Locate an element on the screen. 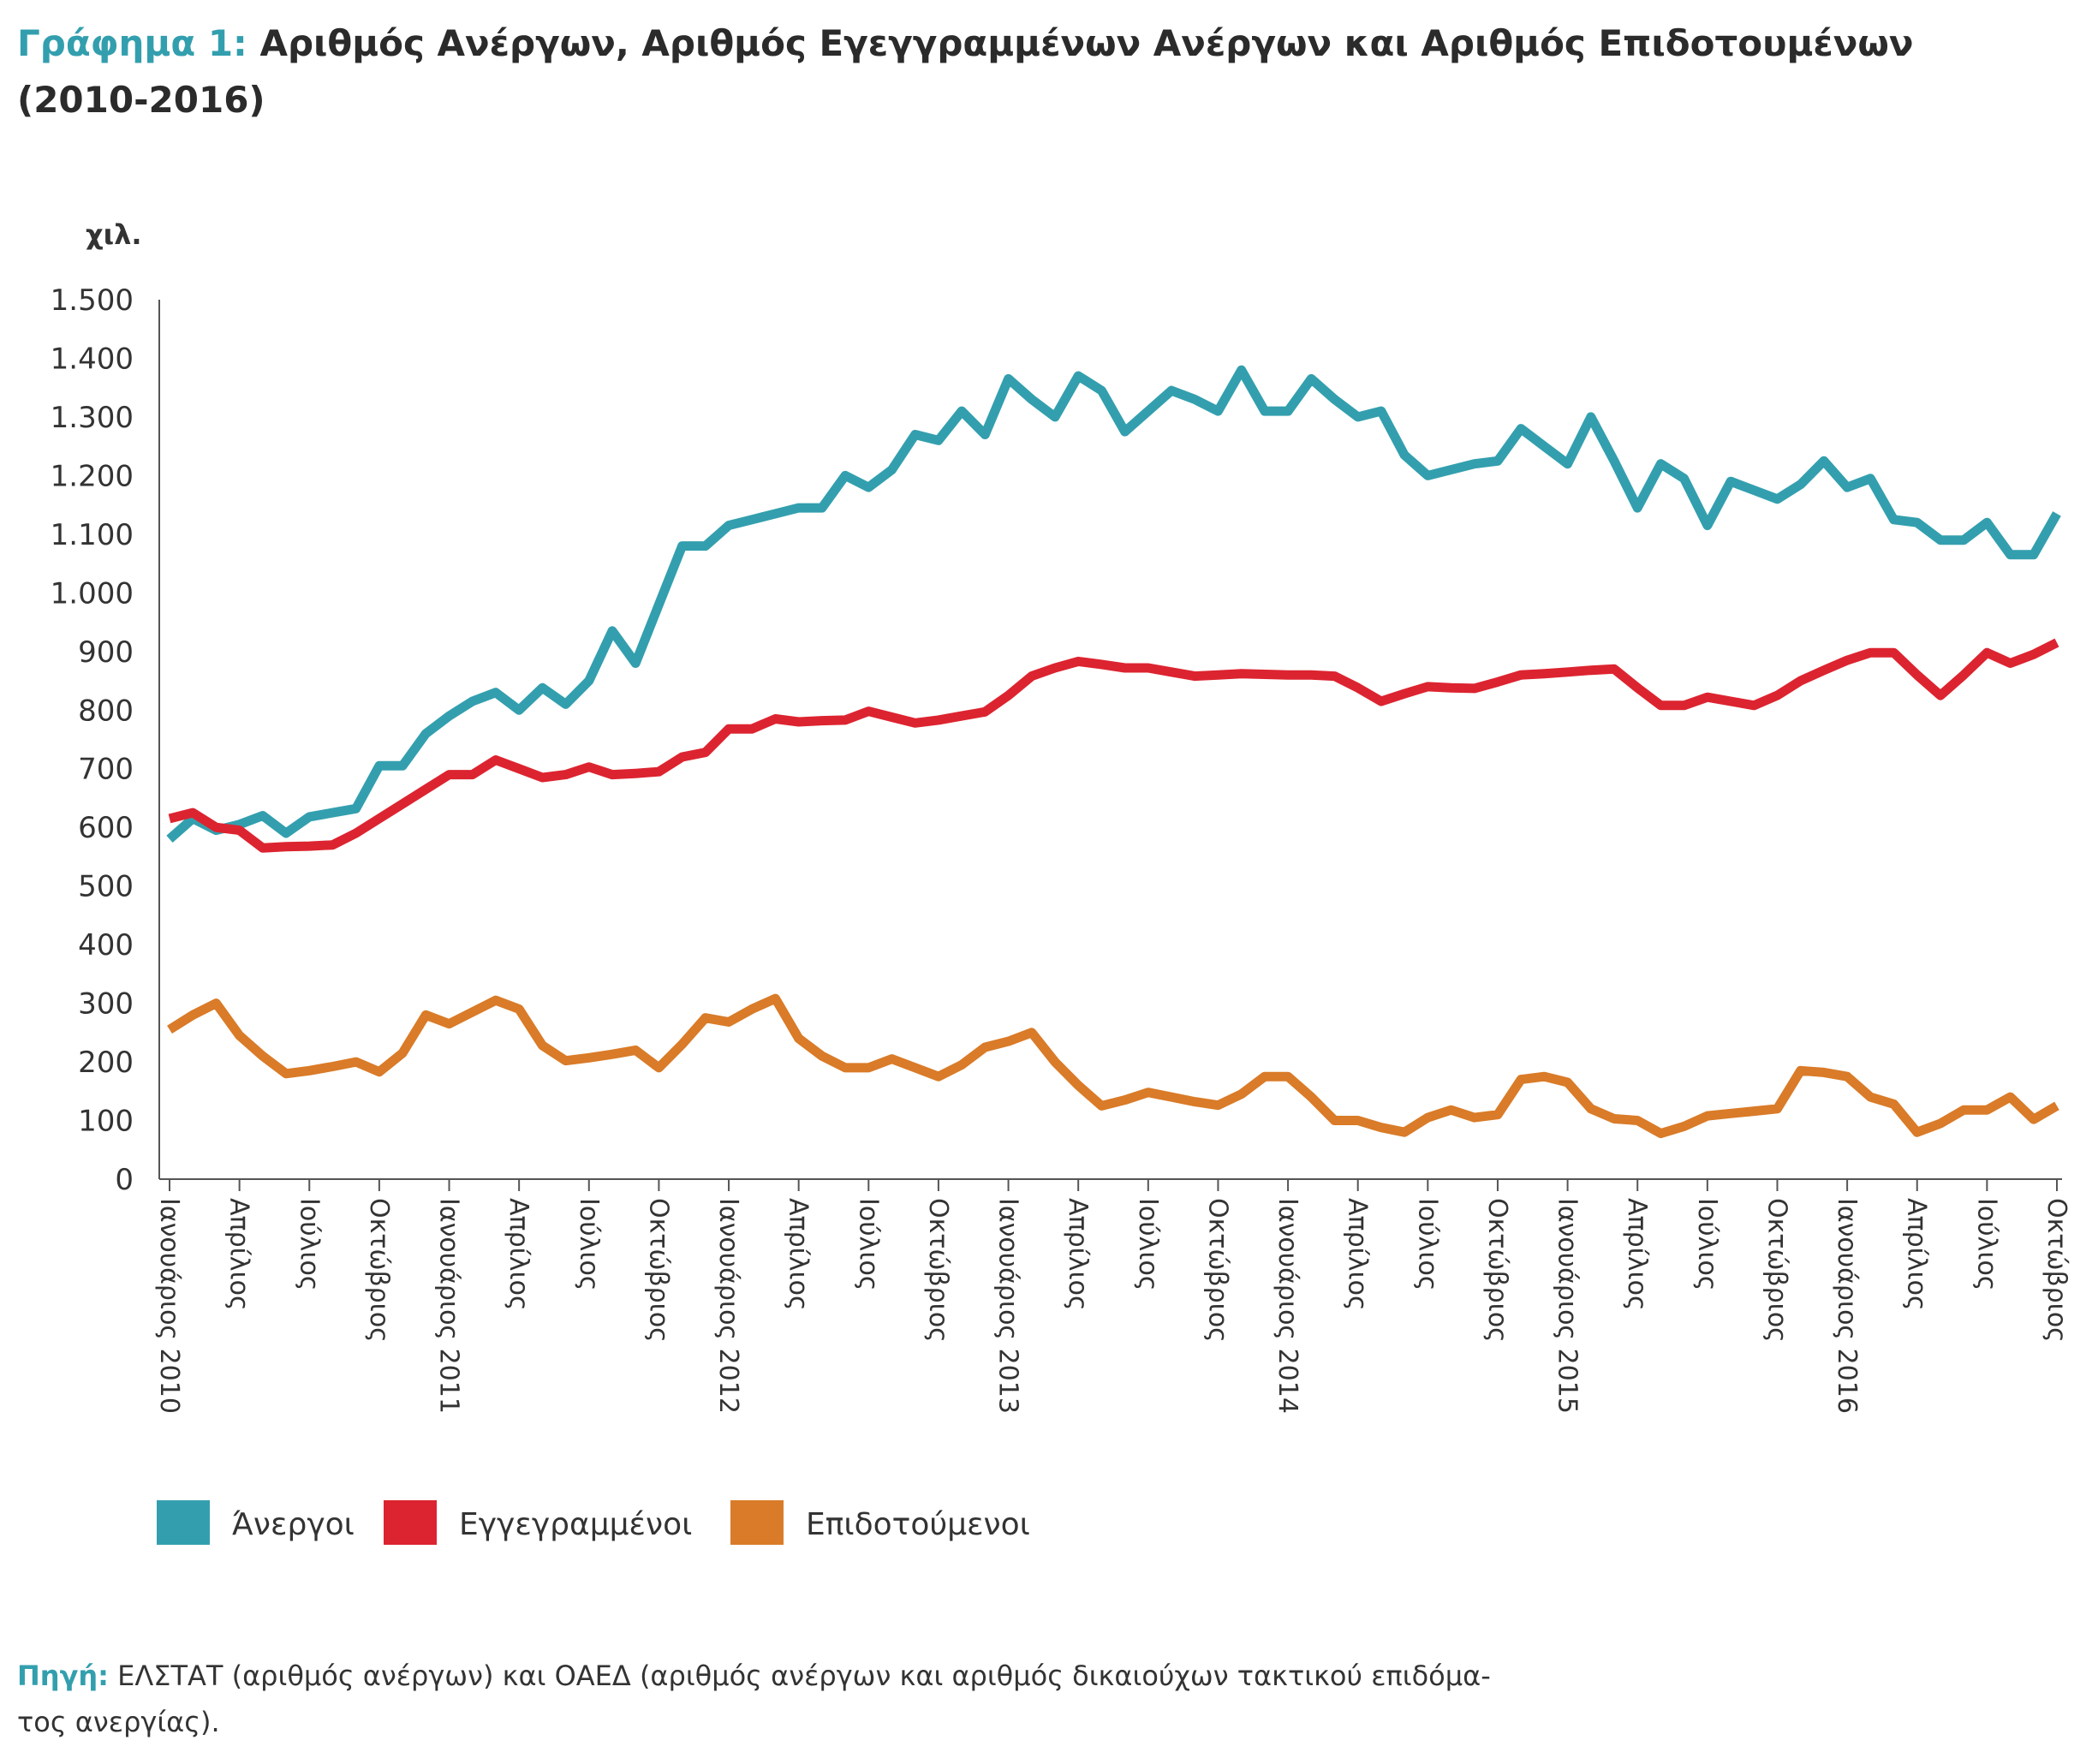 The image size is (2098, 1764). y-tick-label: 1.000 is located at coordinates (92, 593).